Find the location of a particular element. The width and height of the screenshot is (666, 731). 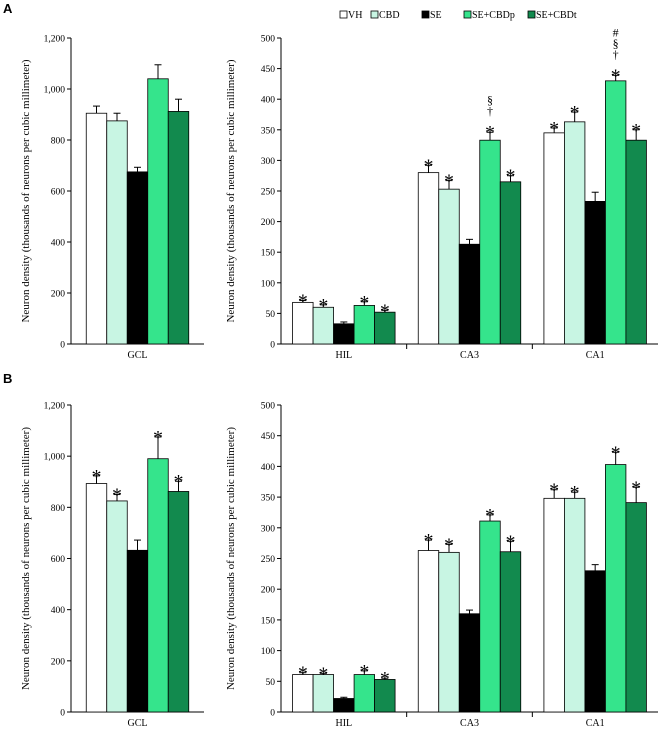

significance-symbol: # is located at coordinates (616, 32).